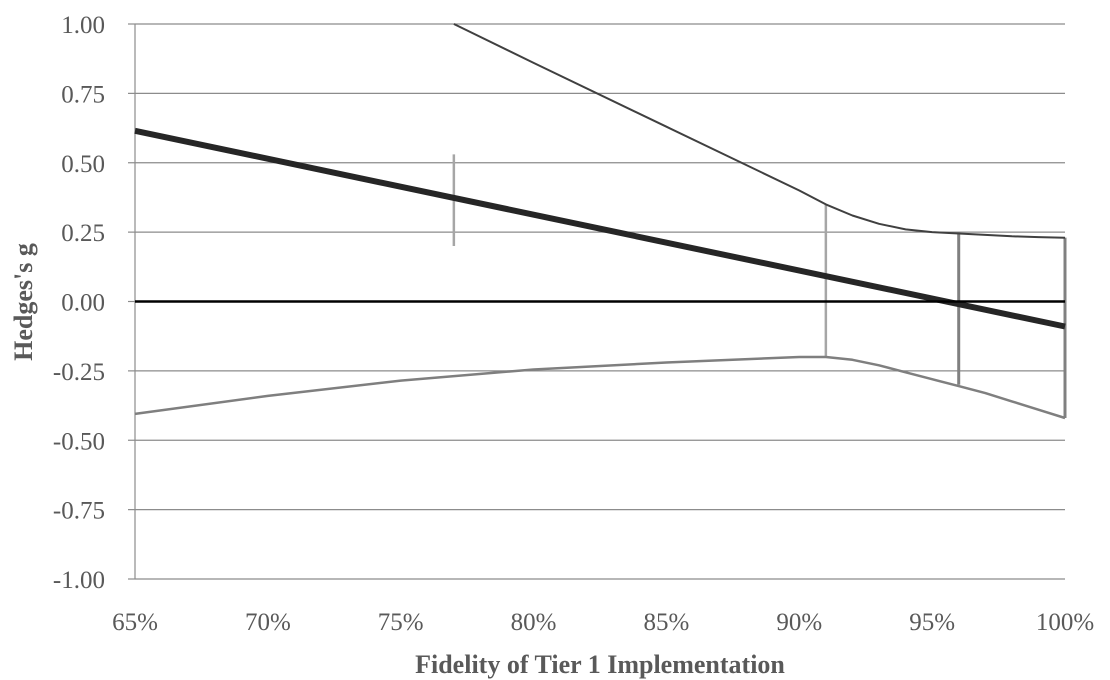  I want to click on x-tick-label: 75%, so click(401, 622).